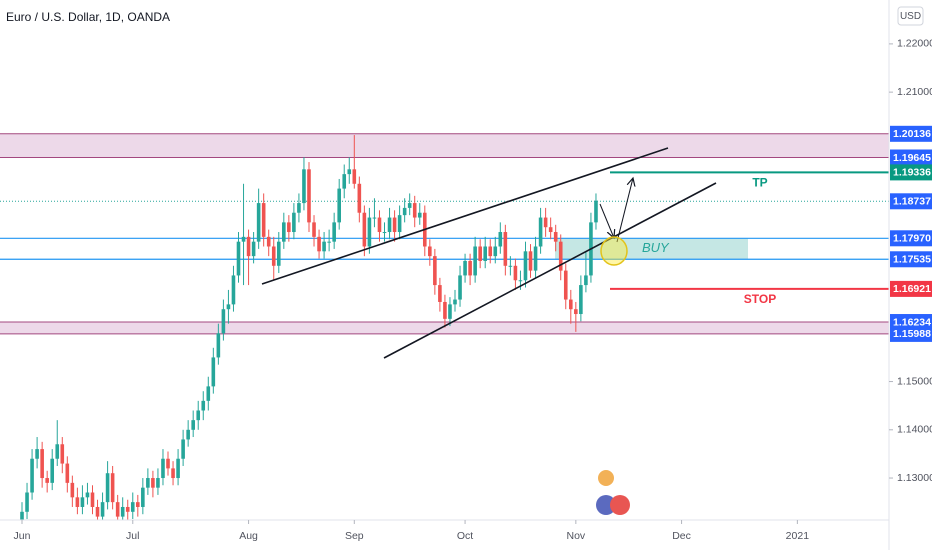  I want to click on price-tag-label: 1.16921, so click(912, 289).